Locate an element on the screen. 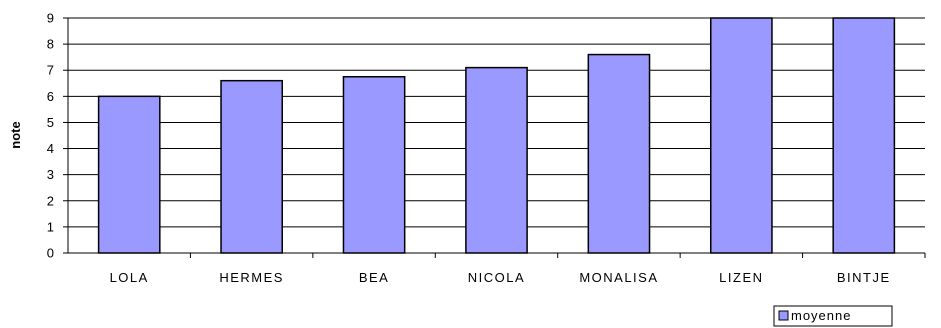 The height and width of the screenshot is (328, 941). x-tick-label-bea: BEA is located at coordinates (374, 277).